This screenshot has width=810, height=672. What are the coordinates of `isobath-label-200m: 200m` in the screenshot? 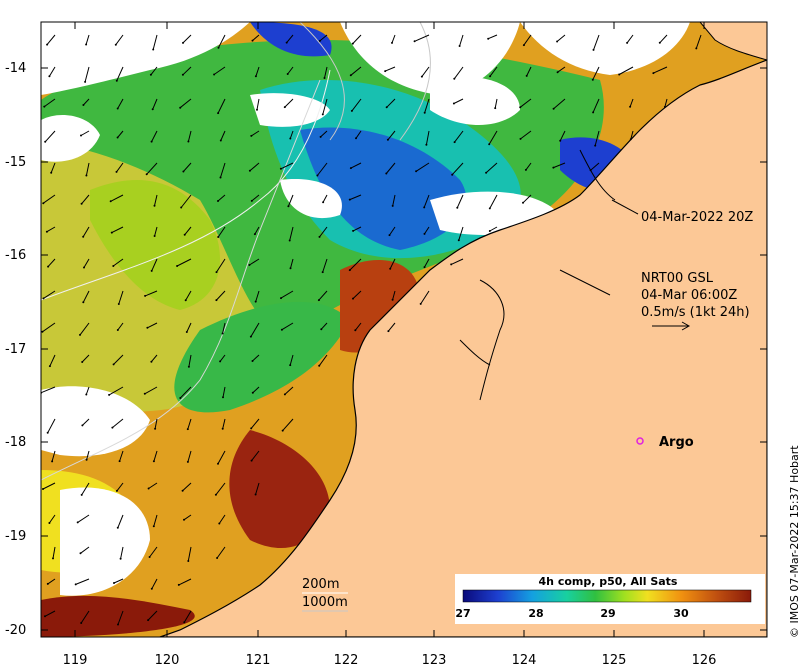 It's located at (320, 584).